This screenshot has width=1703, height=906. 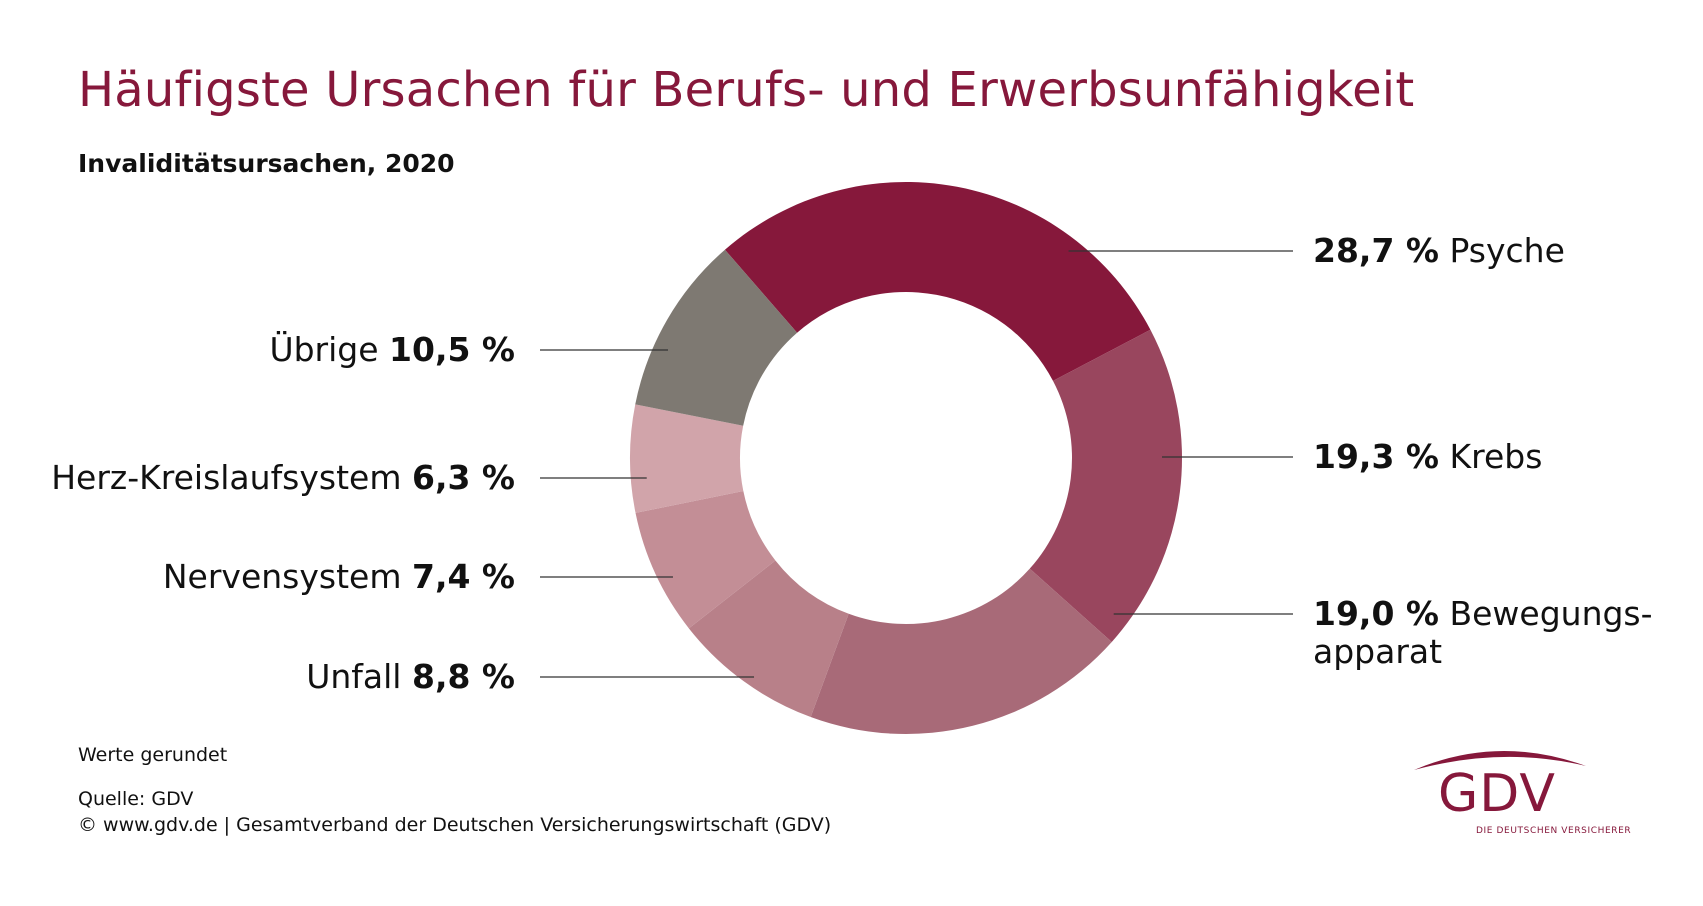 I want to click on slice-label-line2-bewegungsapparat: apparat, so click(x=1377, y=651).